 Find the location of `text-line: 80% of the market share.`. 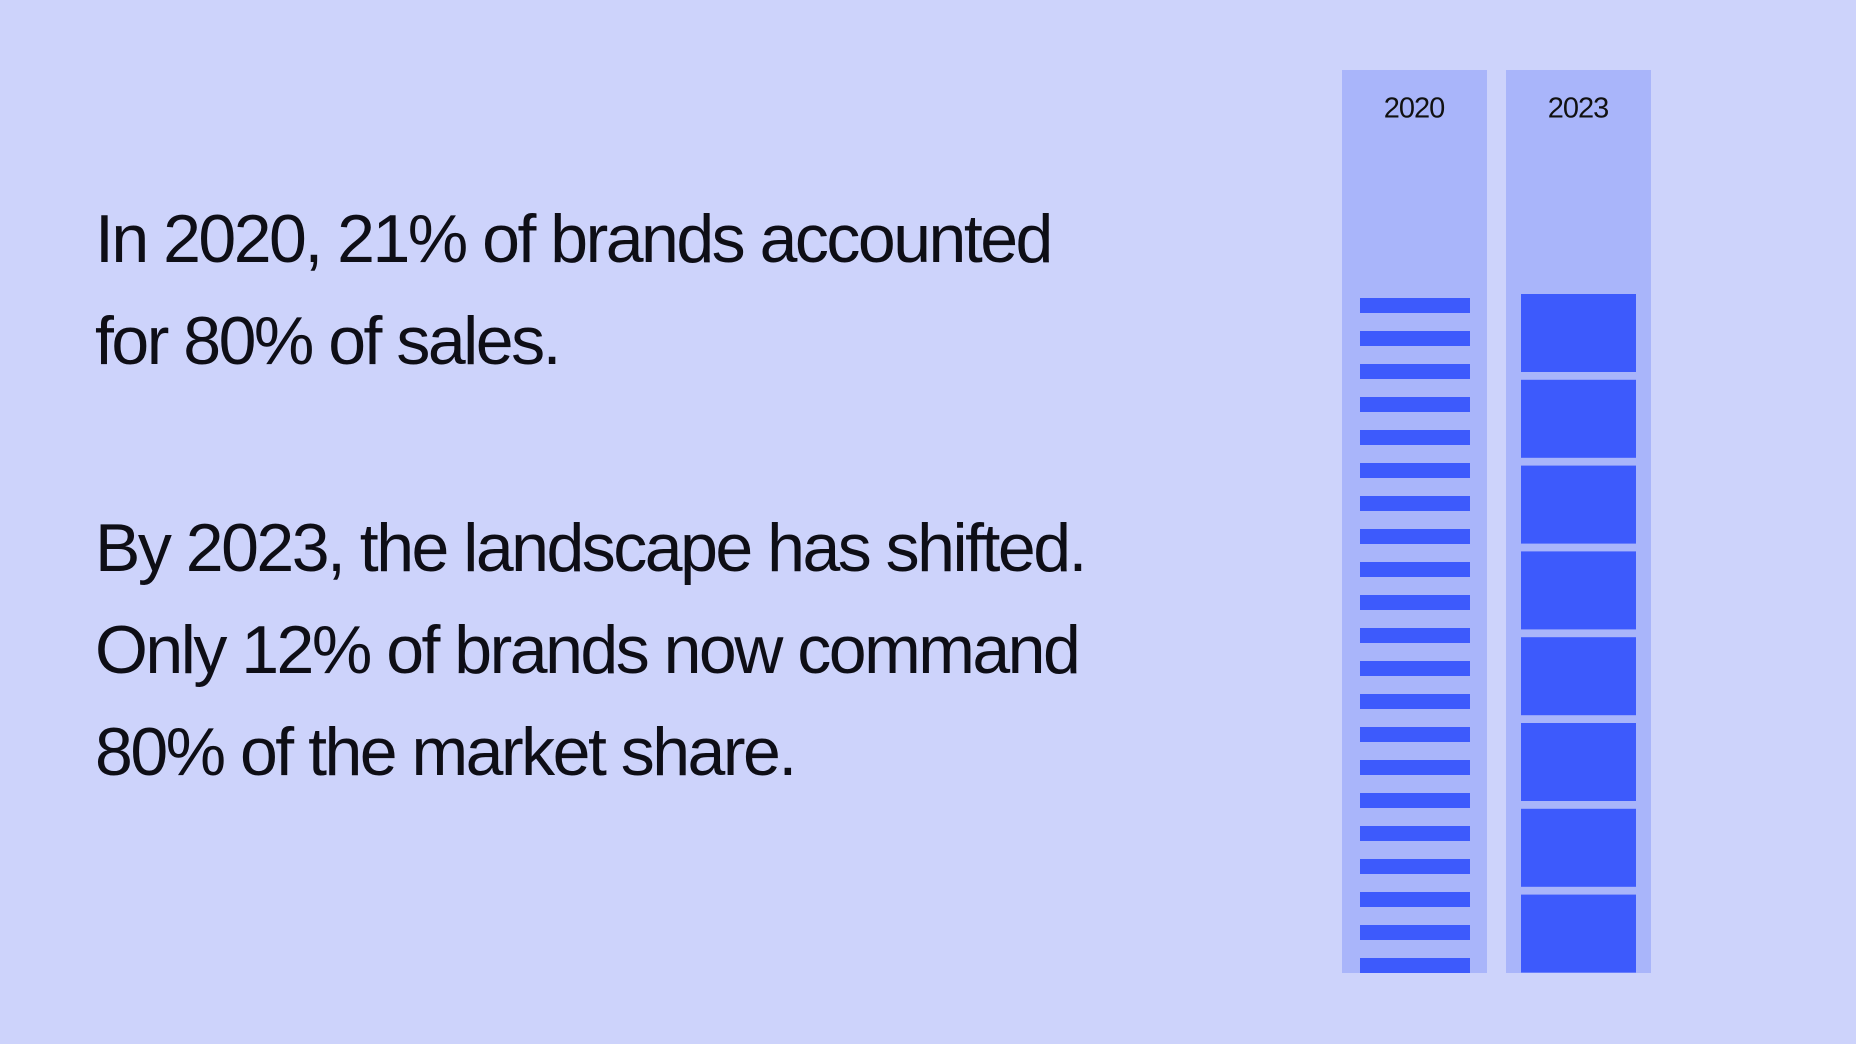

text-line: 80% of the market share. is located at coordinates (446, 752).